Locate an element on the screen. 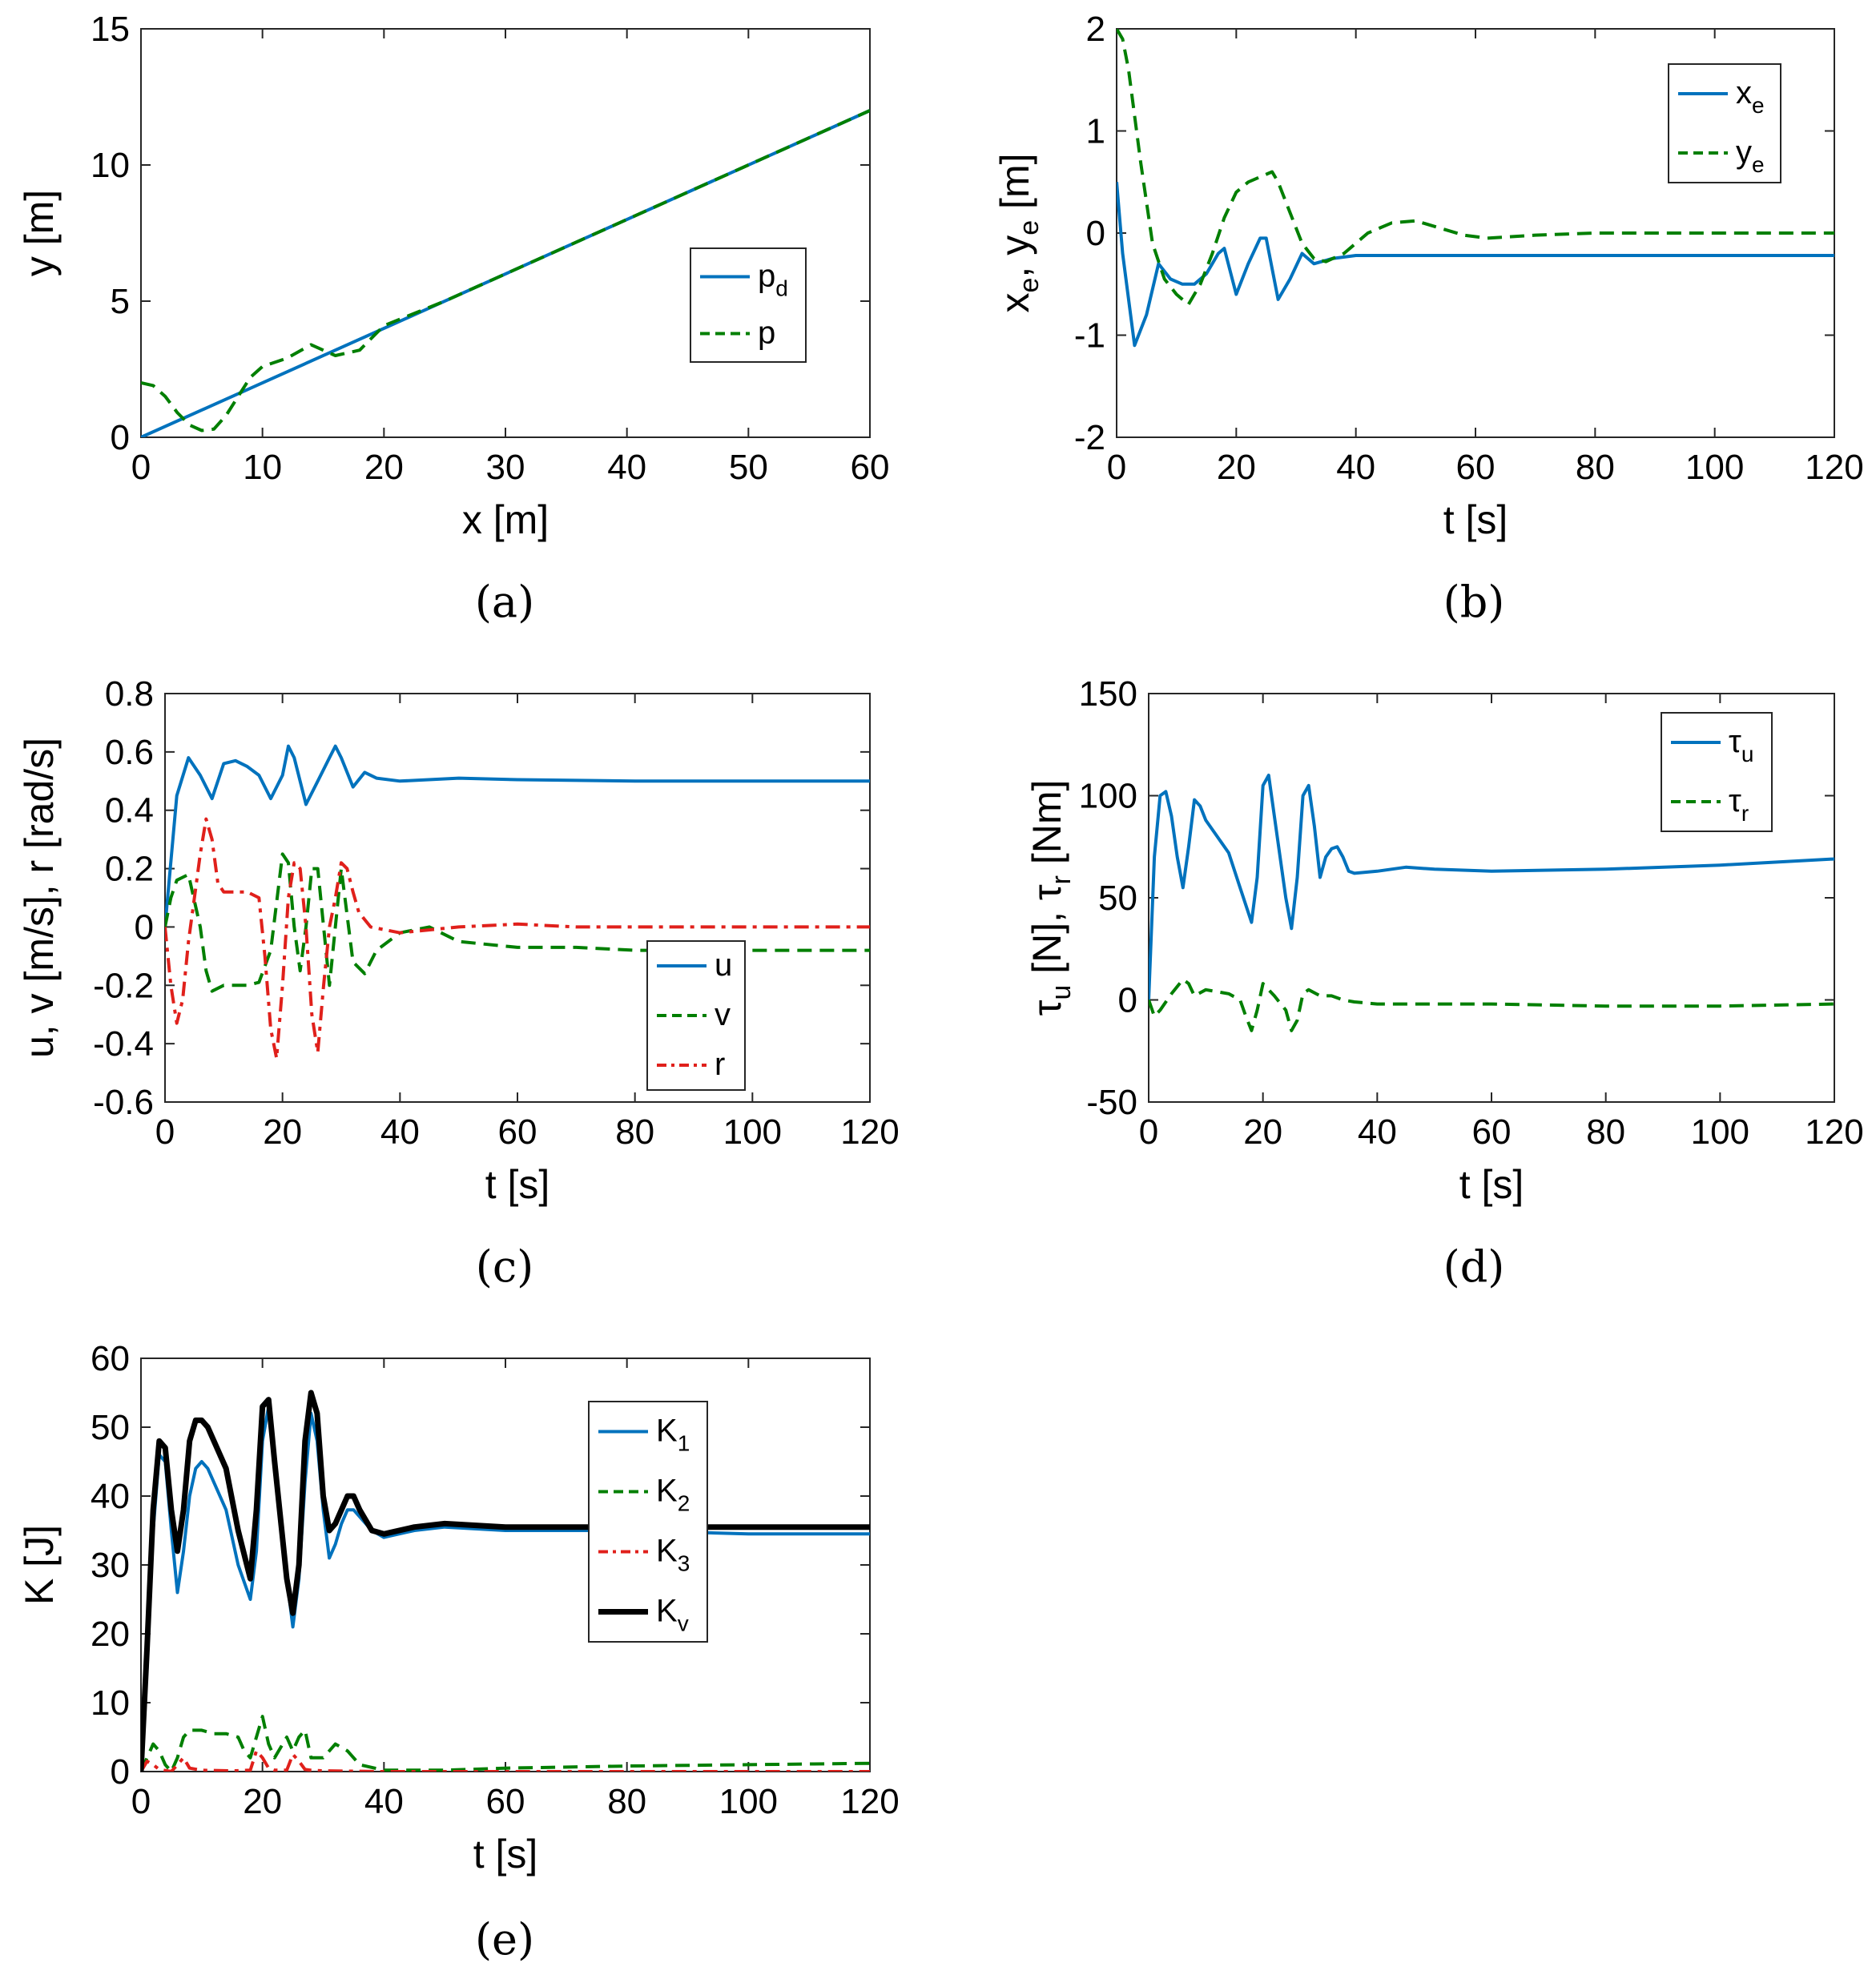  legend-label: v is located at coordinates (723, 1014).